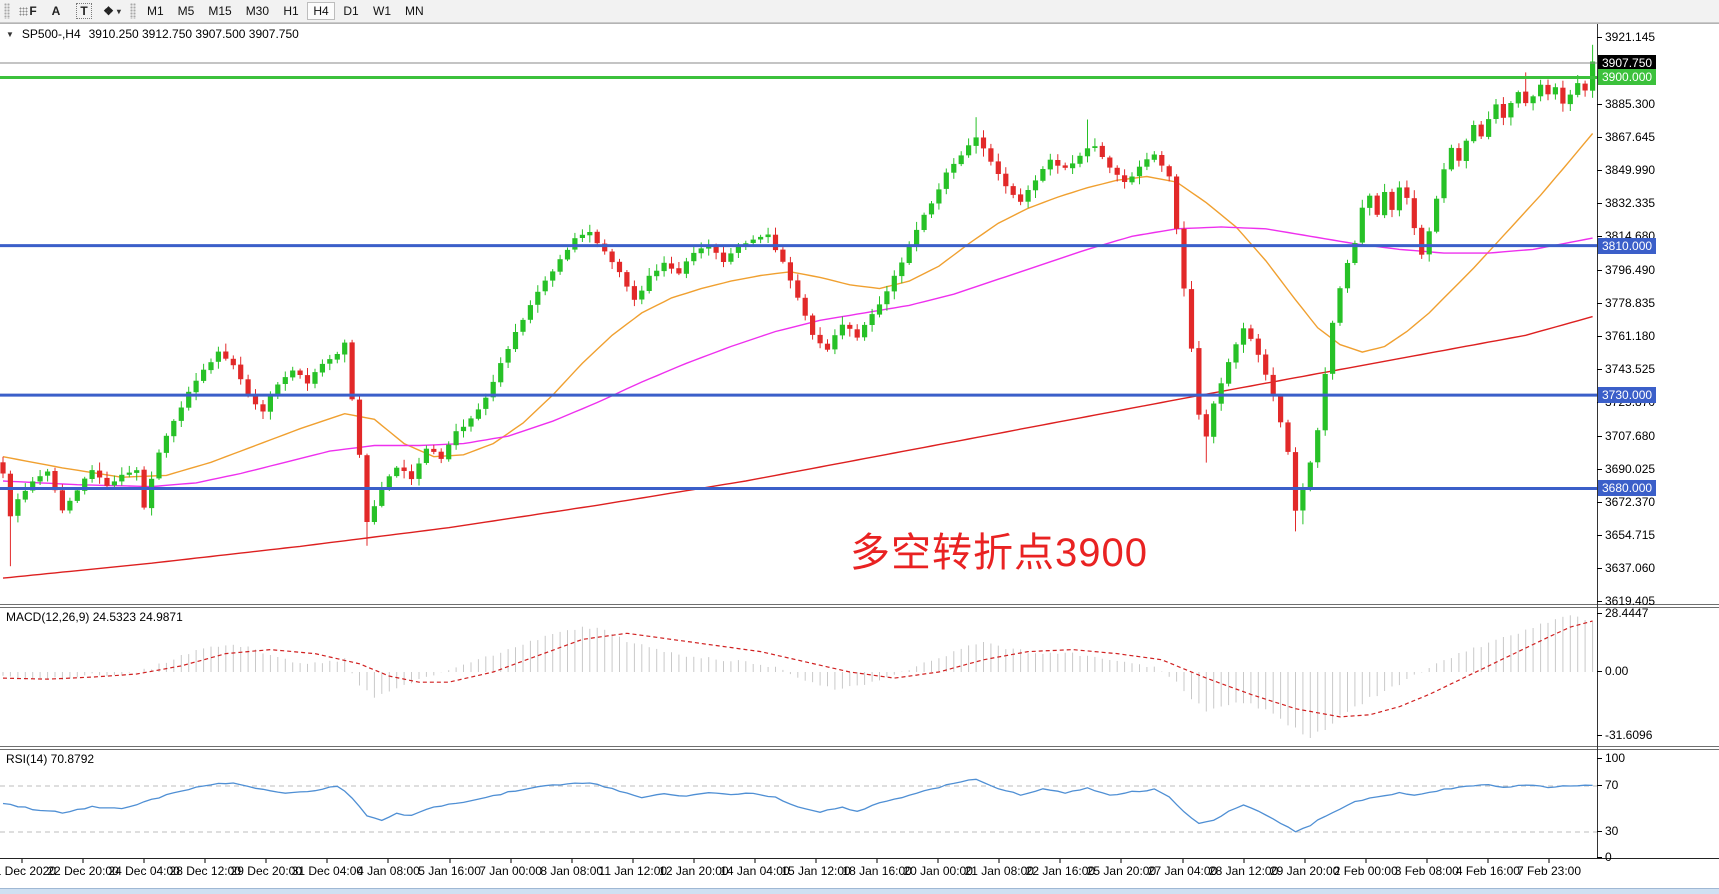  Describe the element at coordinates (1626, 436) in the screenshot. I see `price-tick-label: 3707.680` at that location.